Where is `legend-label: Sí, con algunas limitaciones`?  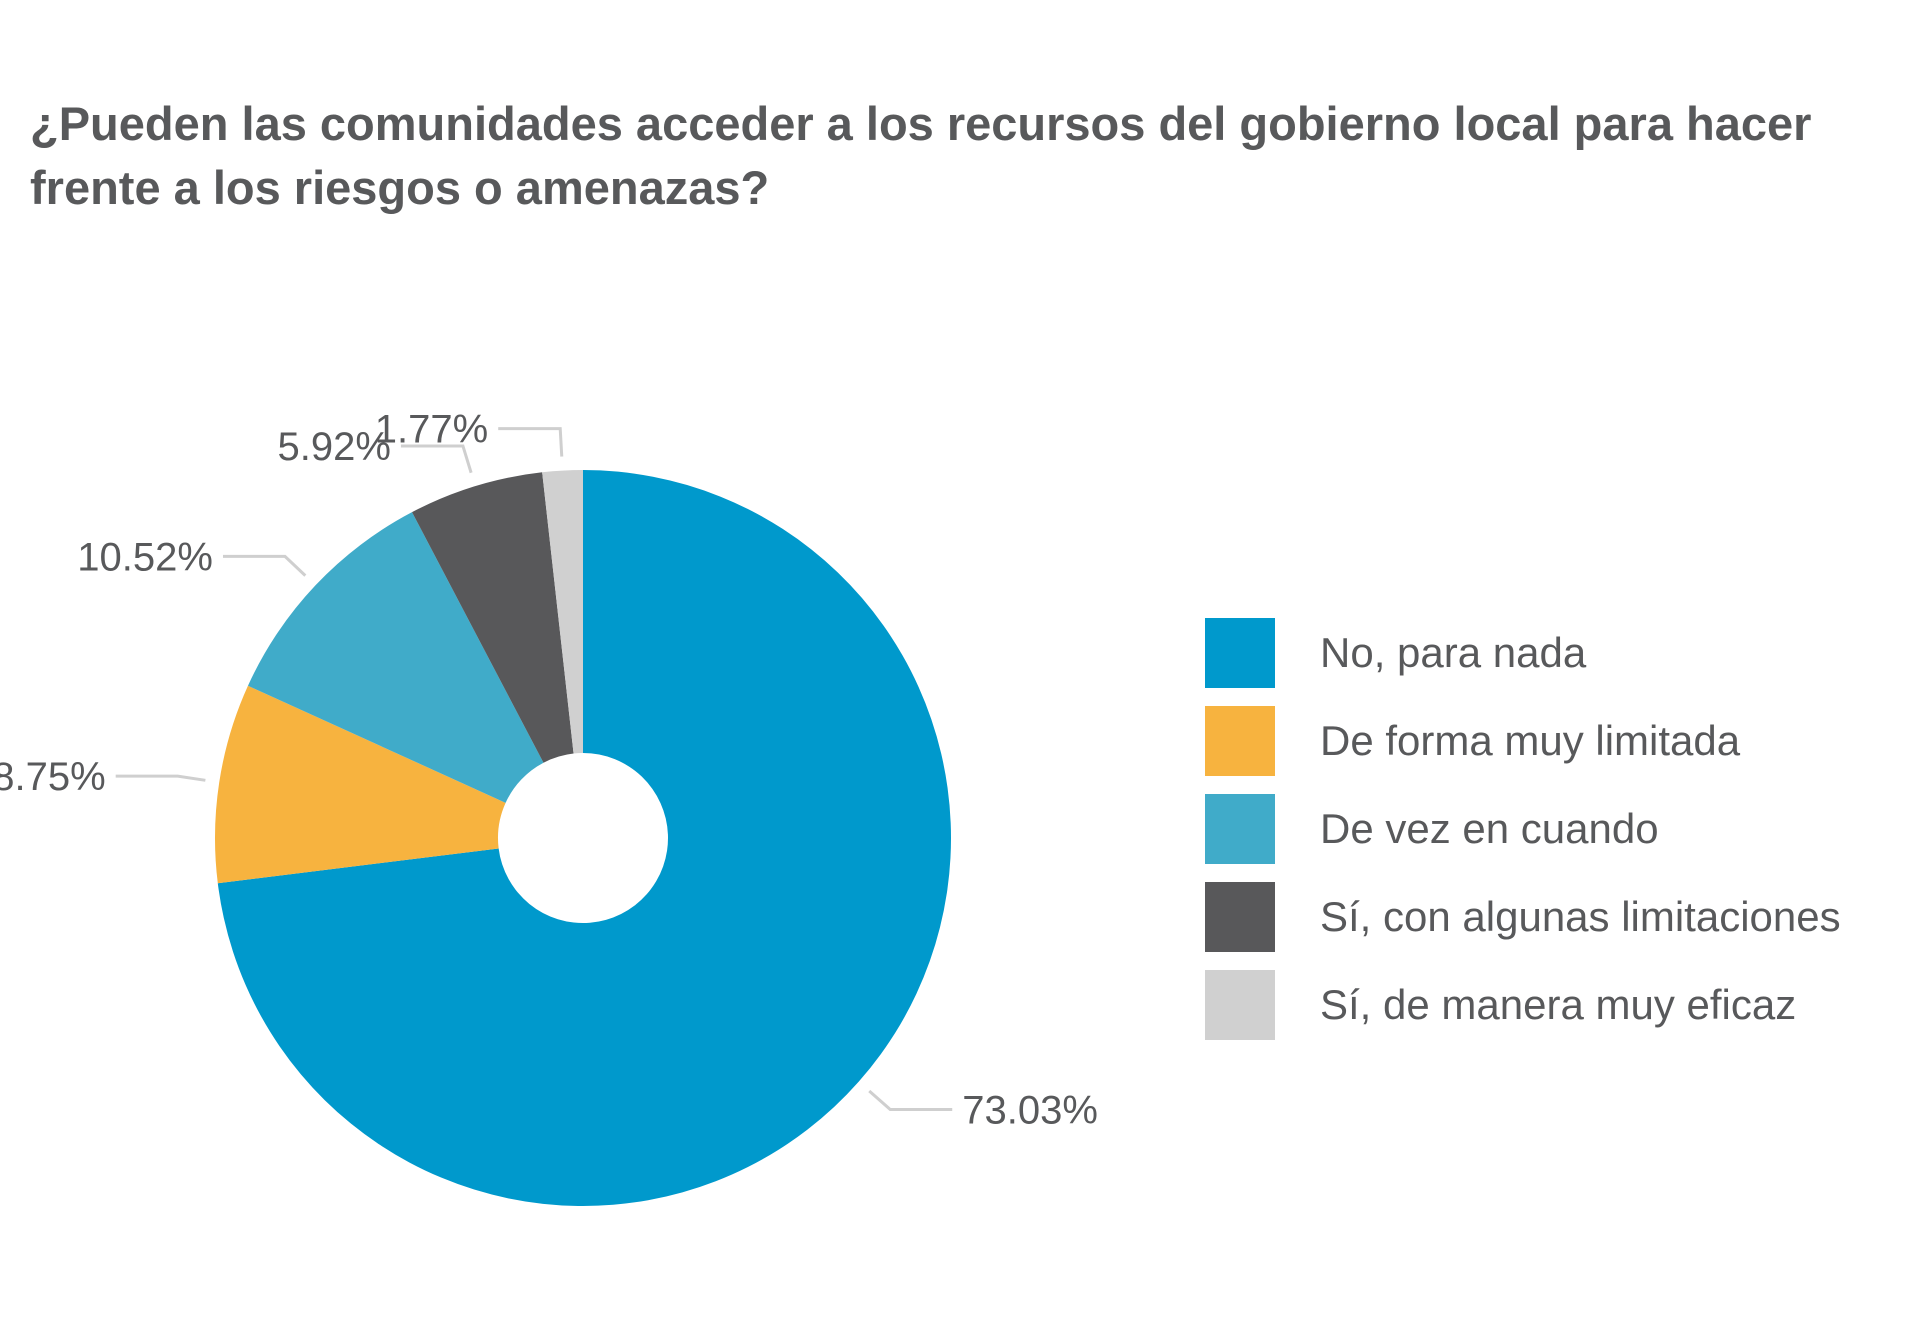 legend-label: Sí, con algunas limitaciones is located at coordinates (1580, 916).